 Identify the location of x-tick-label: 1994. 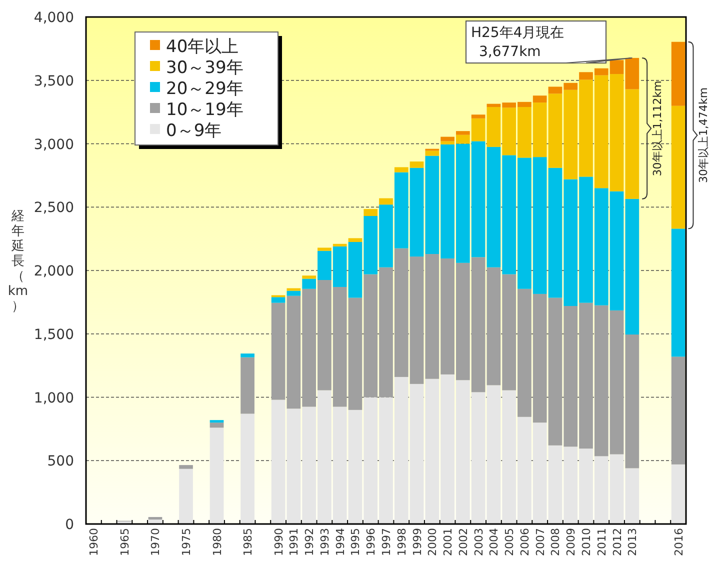
(340, 542).